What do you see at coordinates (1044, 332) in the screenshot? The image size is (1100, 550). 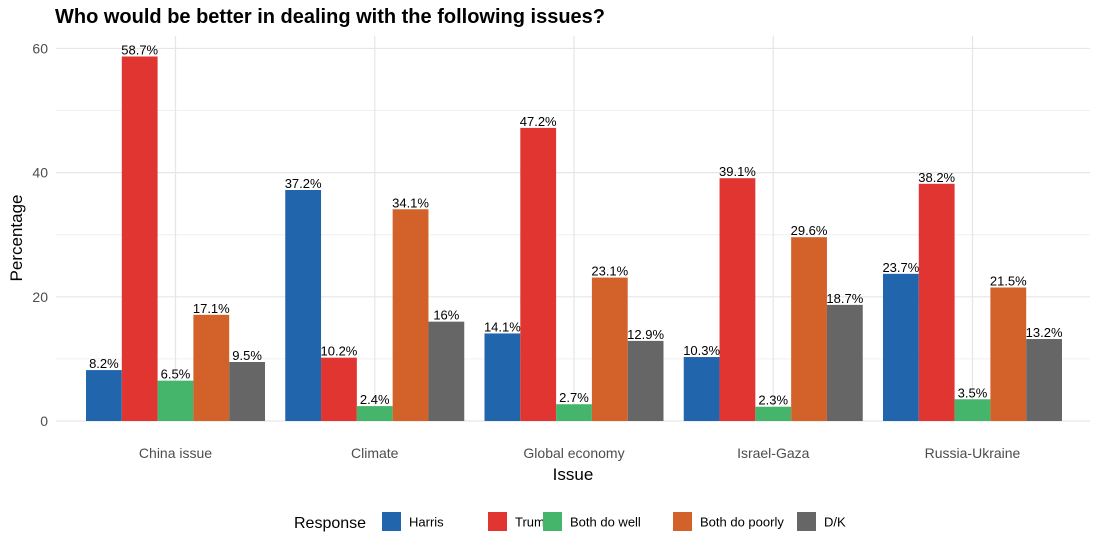 I see `data-label: 13.2%` at bounding box center [1044, 332].